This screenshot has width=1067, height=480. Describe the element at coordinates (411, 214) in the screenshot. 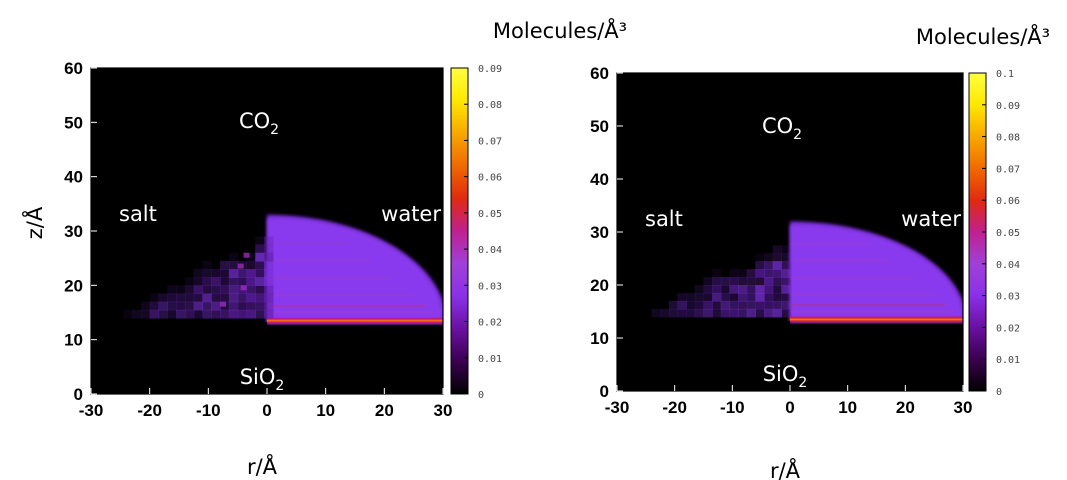

I see `annotation-water: water` at that location.